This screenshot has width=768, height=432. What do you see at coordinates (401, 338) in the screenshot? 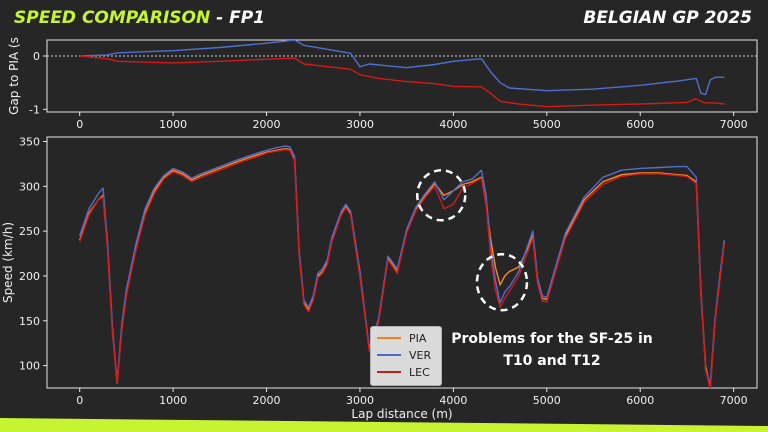
I see `legend-item-pia: PIA` at bounding box center [401, 338].